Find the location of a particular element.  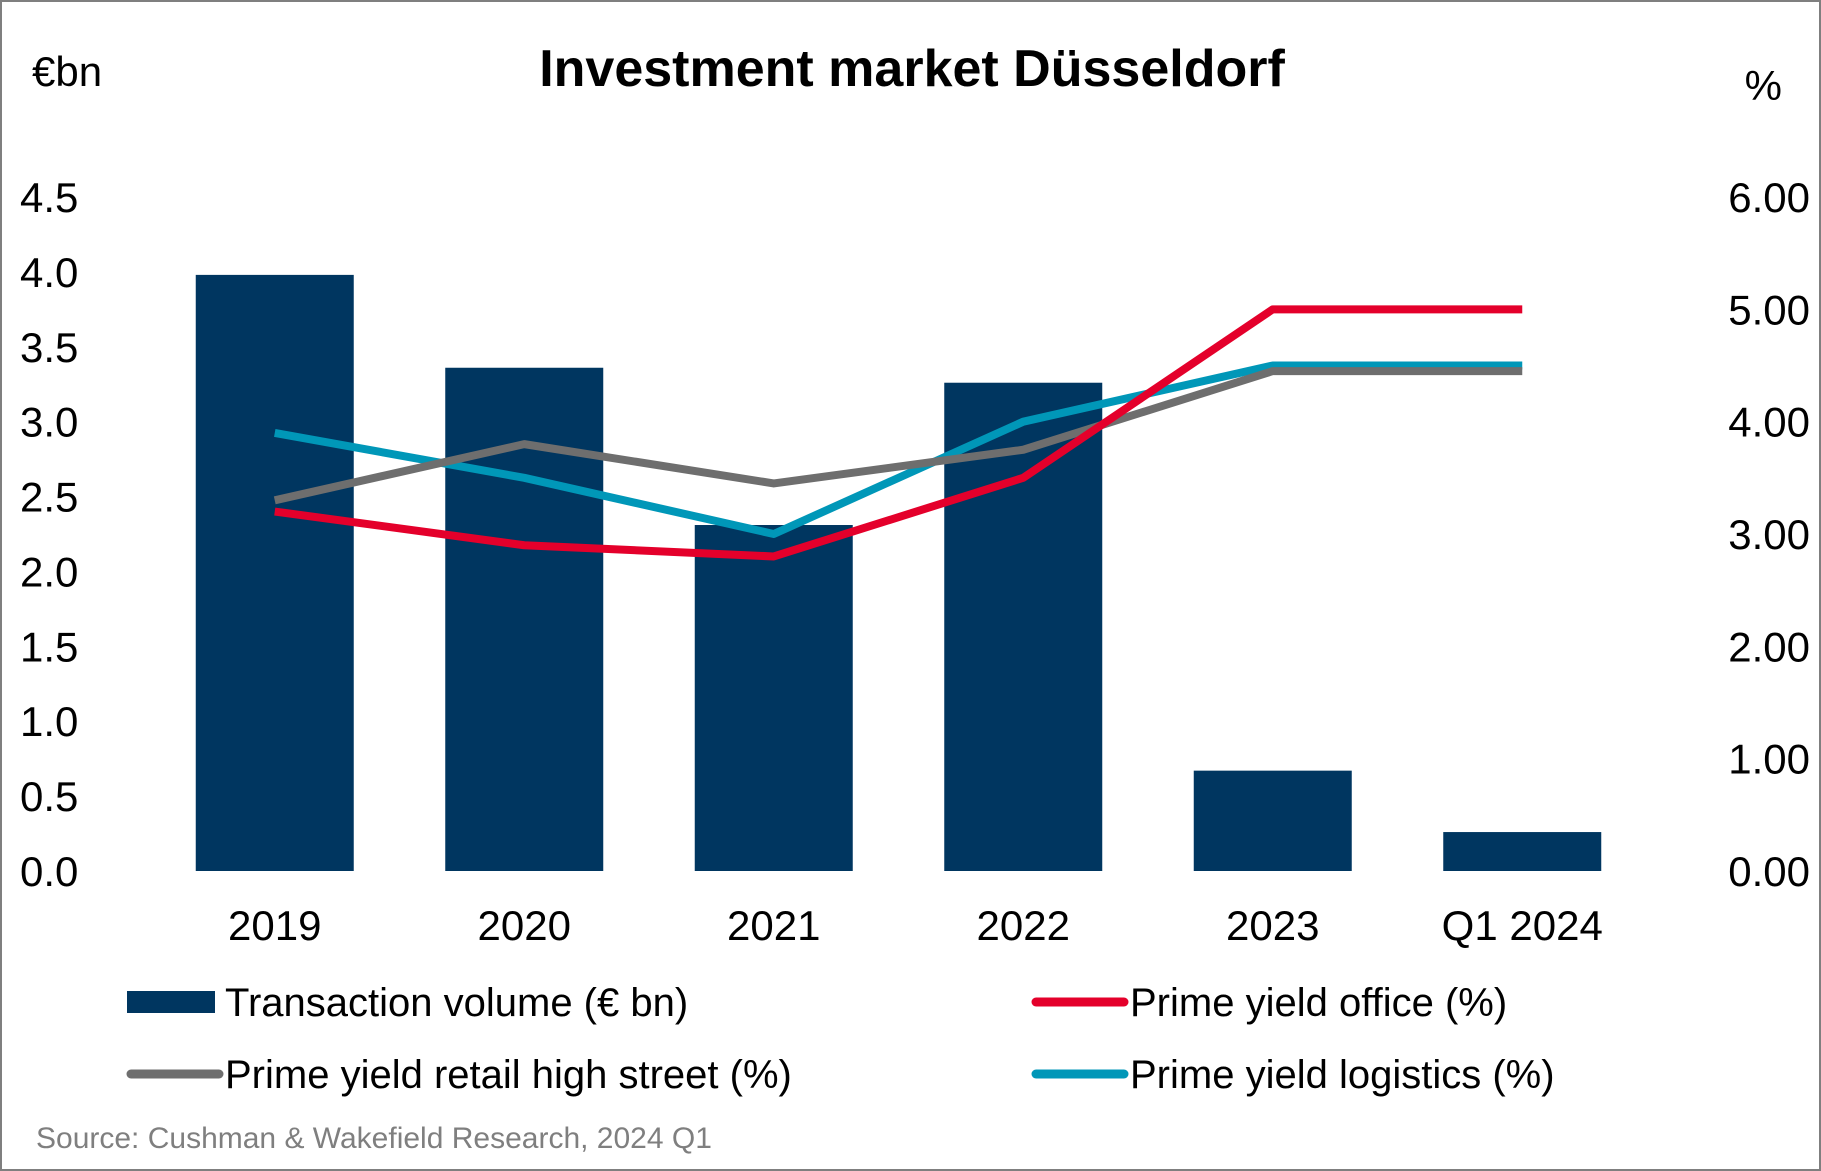

bar-2019 is located at coordinates (274, 573).